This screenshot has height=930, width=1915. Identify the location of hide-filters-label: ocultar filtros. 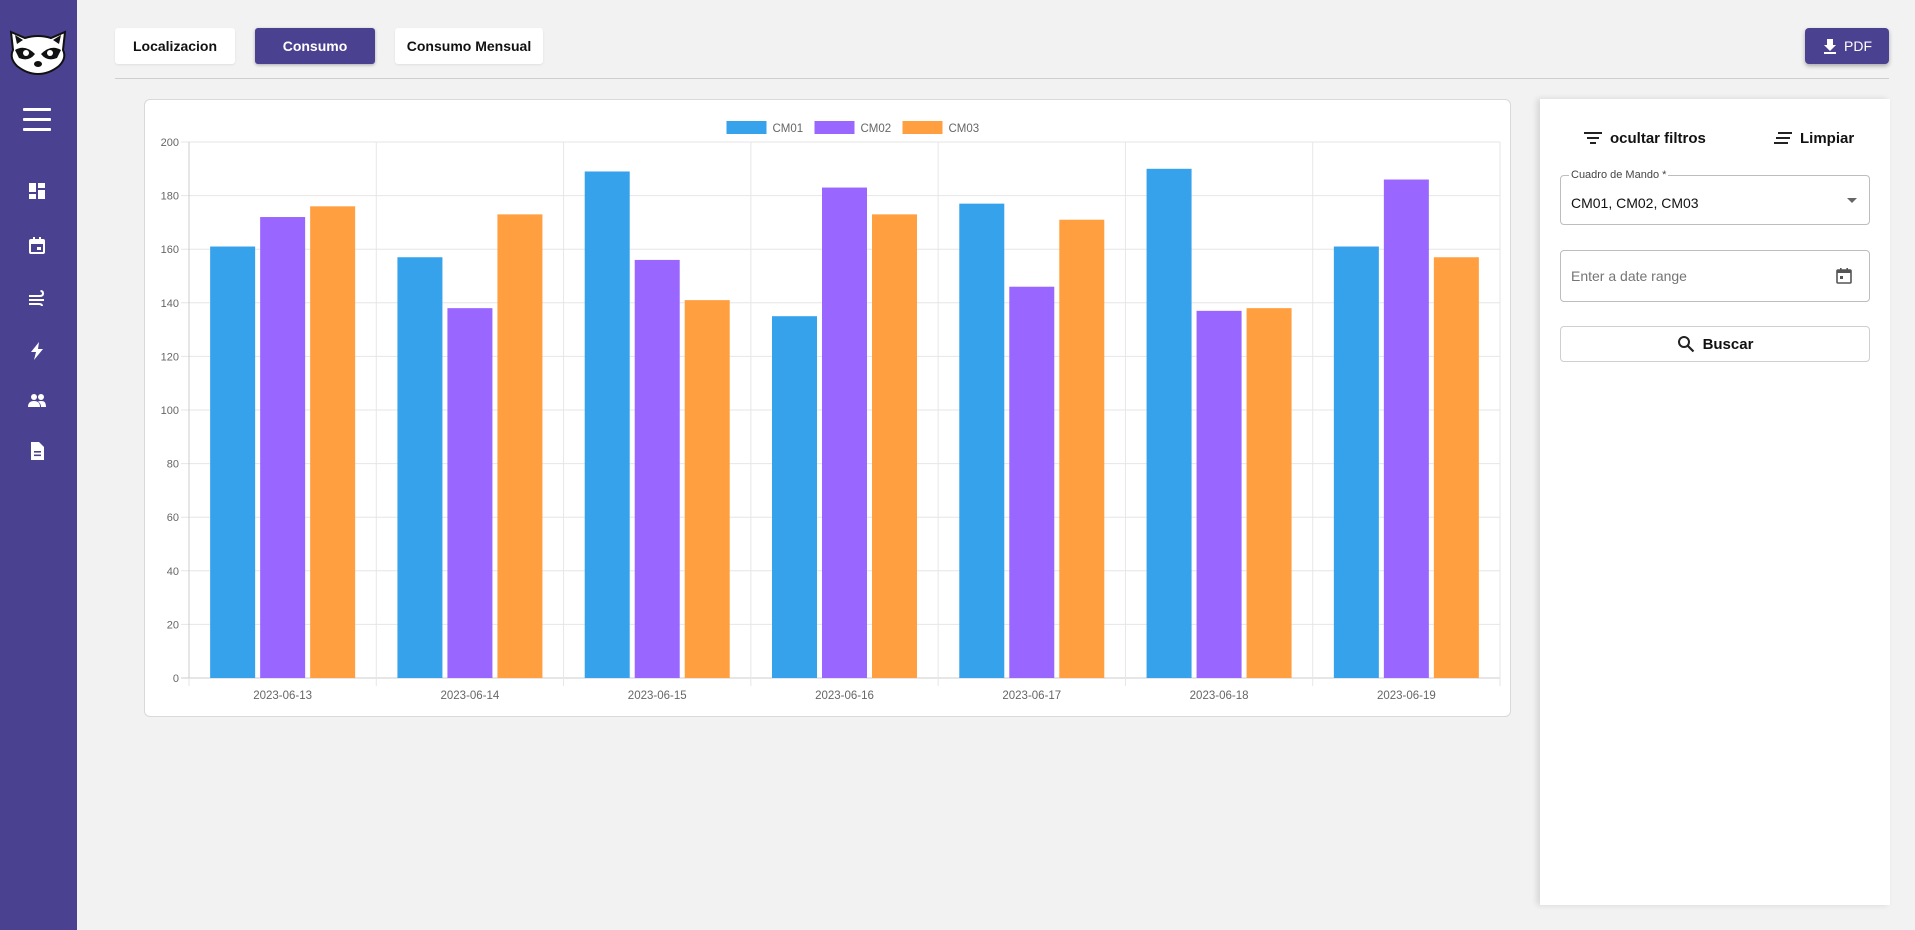
(1658, 138).